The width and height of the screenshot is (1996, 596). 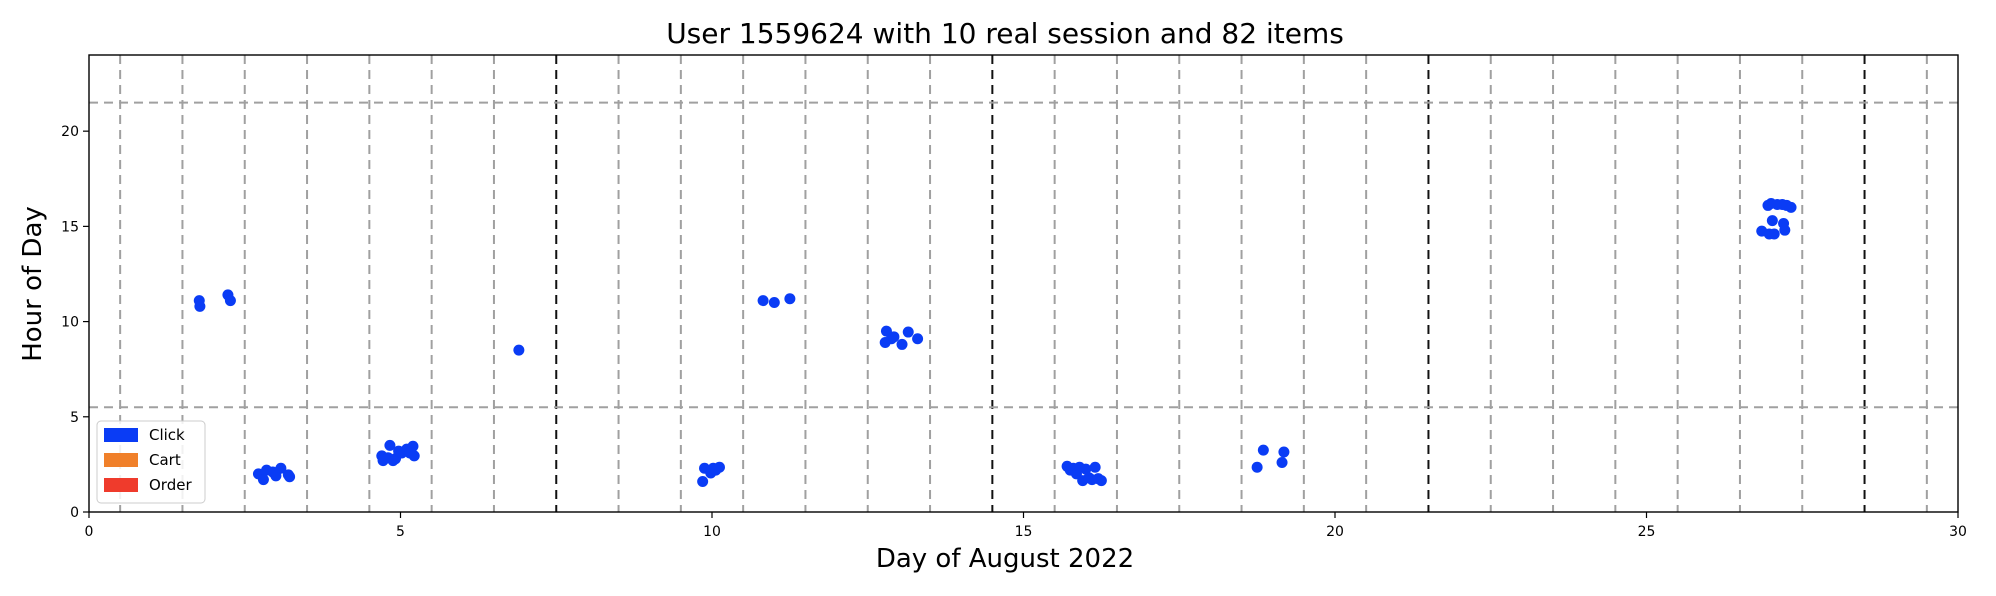 What do you see at coordinates (1335, 532) in the screenshot?
I see `x-tick-label: 20` at bounding box center [1335, 532].